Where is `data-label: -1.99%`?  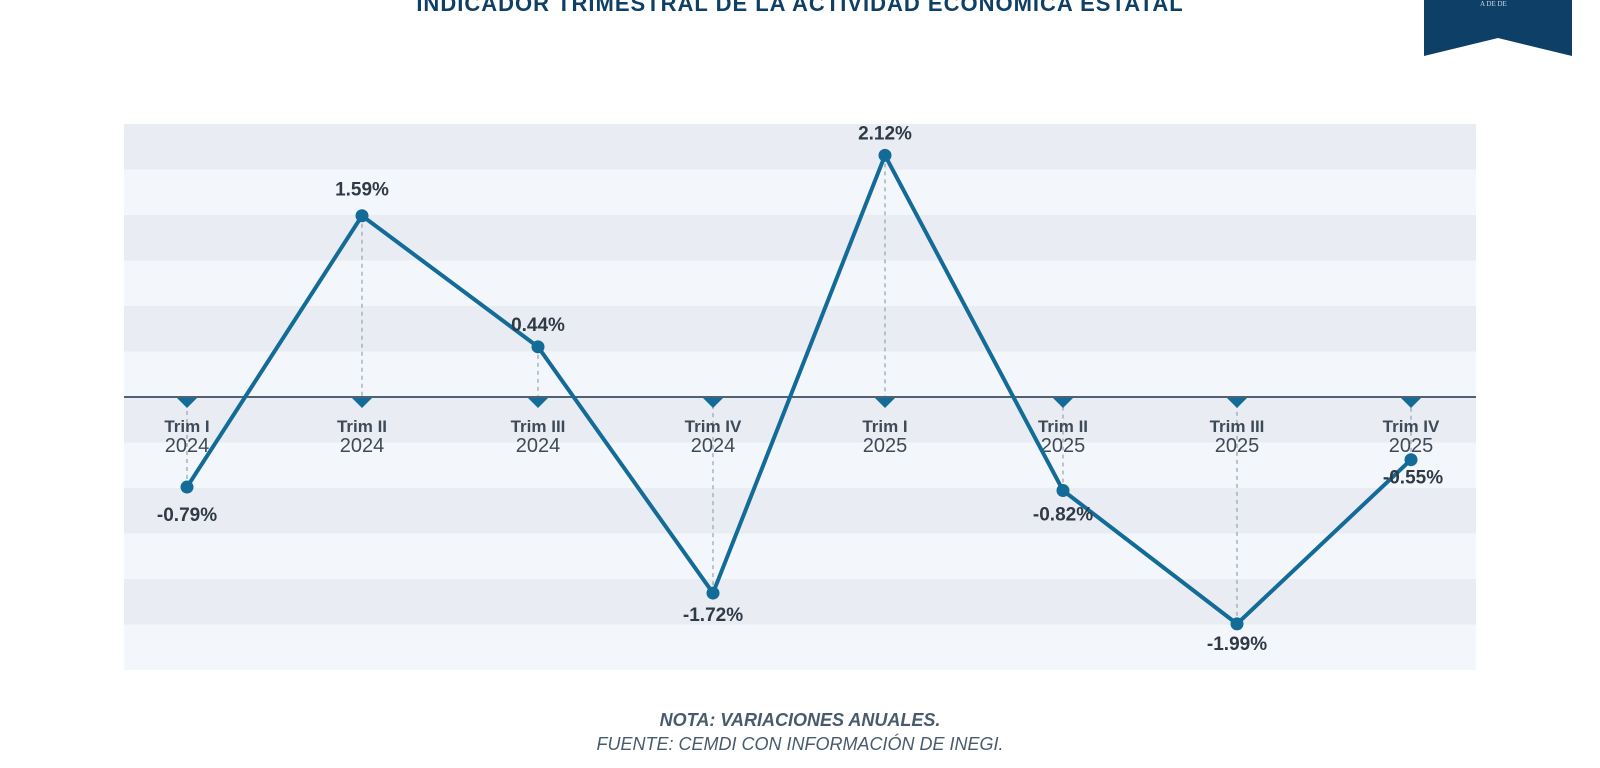 data-label: -1.99% is located at coordinates (1237, 644).